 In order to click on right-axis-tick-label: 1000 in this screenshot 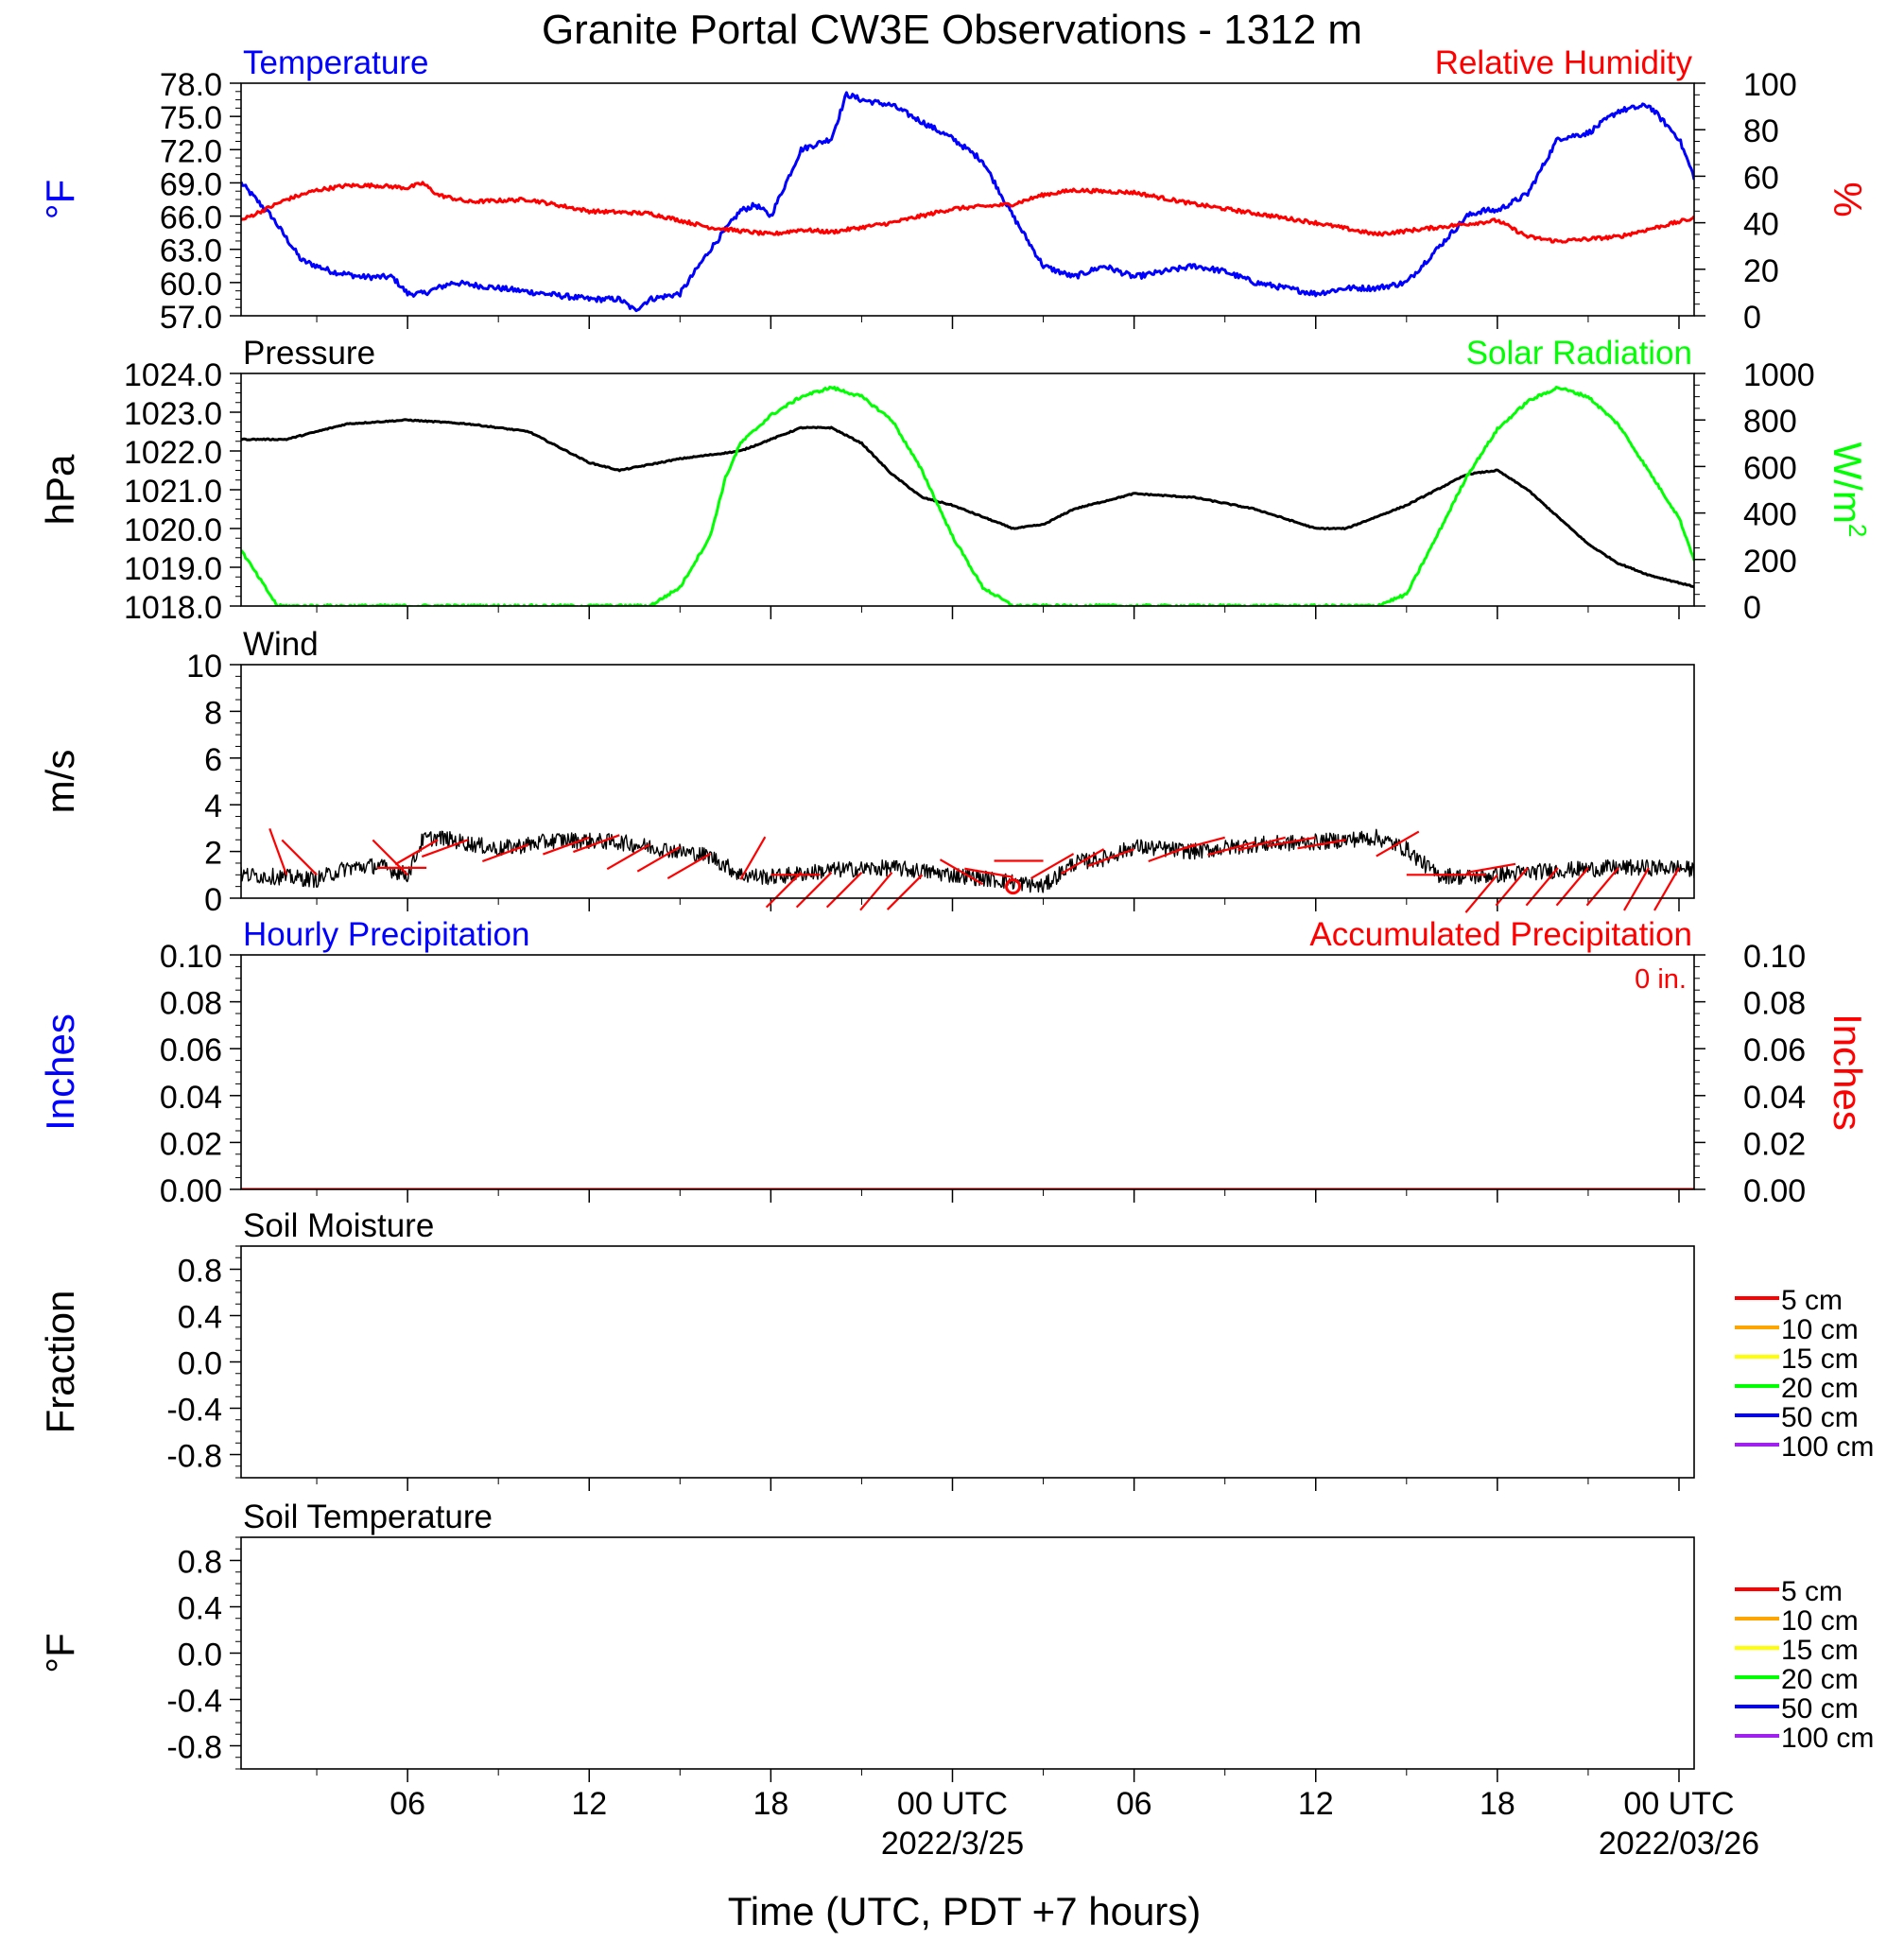, I will do `click(1779, 375)`.